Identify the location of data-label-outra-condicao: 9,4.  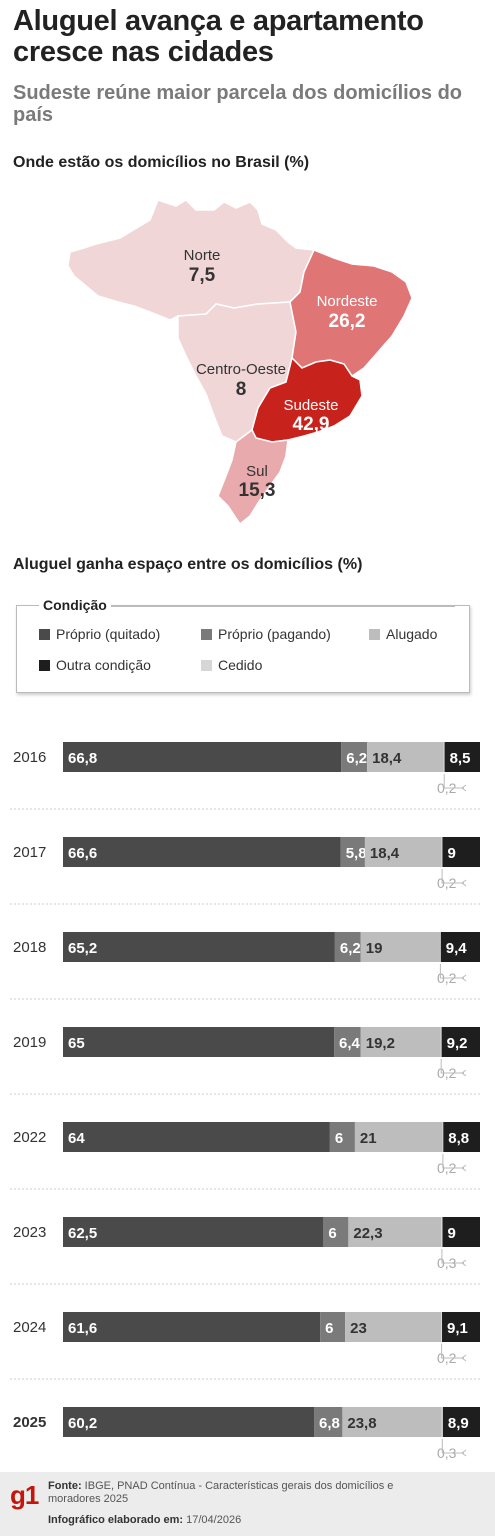
(457, 948).